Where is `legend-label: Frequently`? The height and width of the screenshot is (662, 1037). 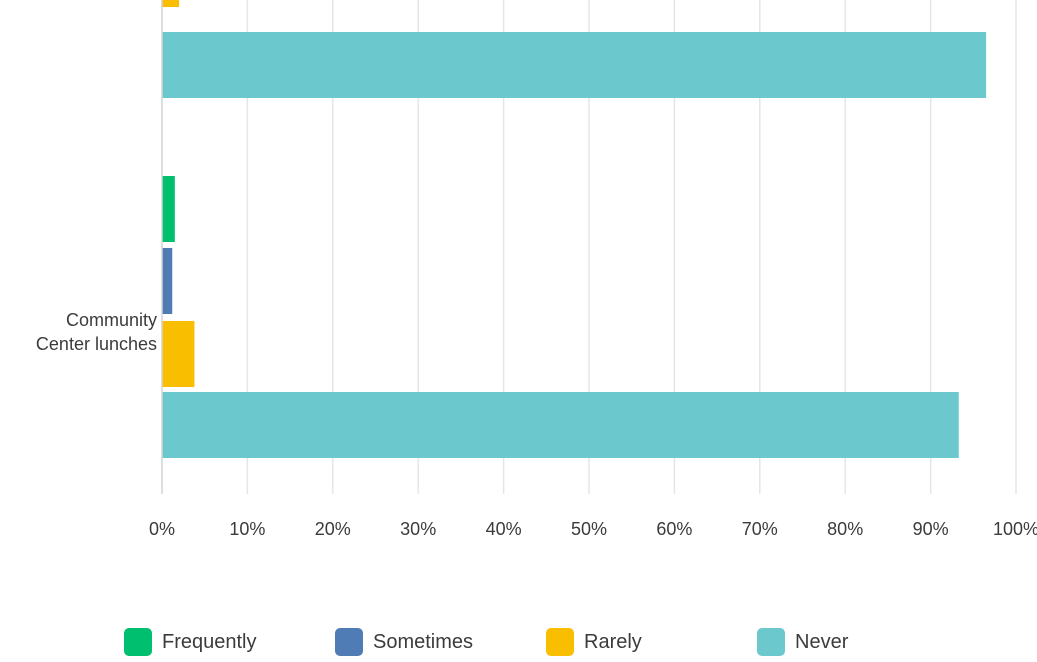 legend-label: Frequently is located at coordinates (209, 641).